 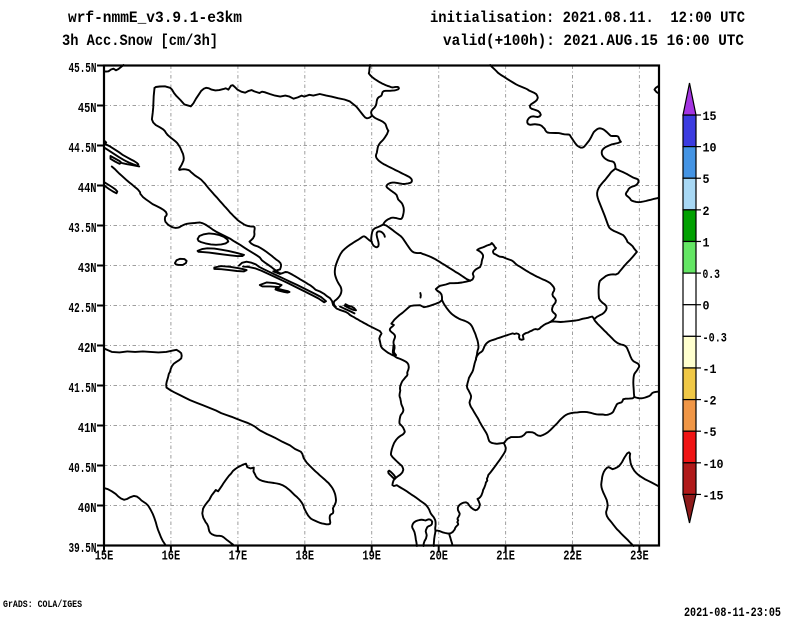 I want to click on svg-text: 42N, so click(x=87, y=349).